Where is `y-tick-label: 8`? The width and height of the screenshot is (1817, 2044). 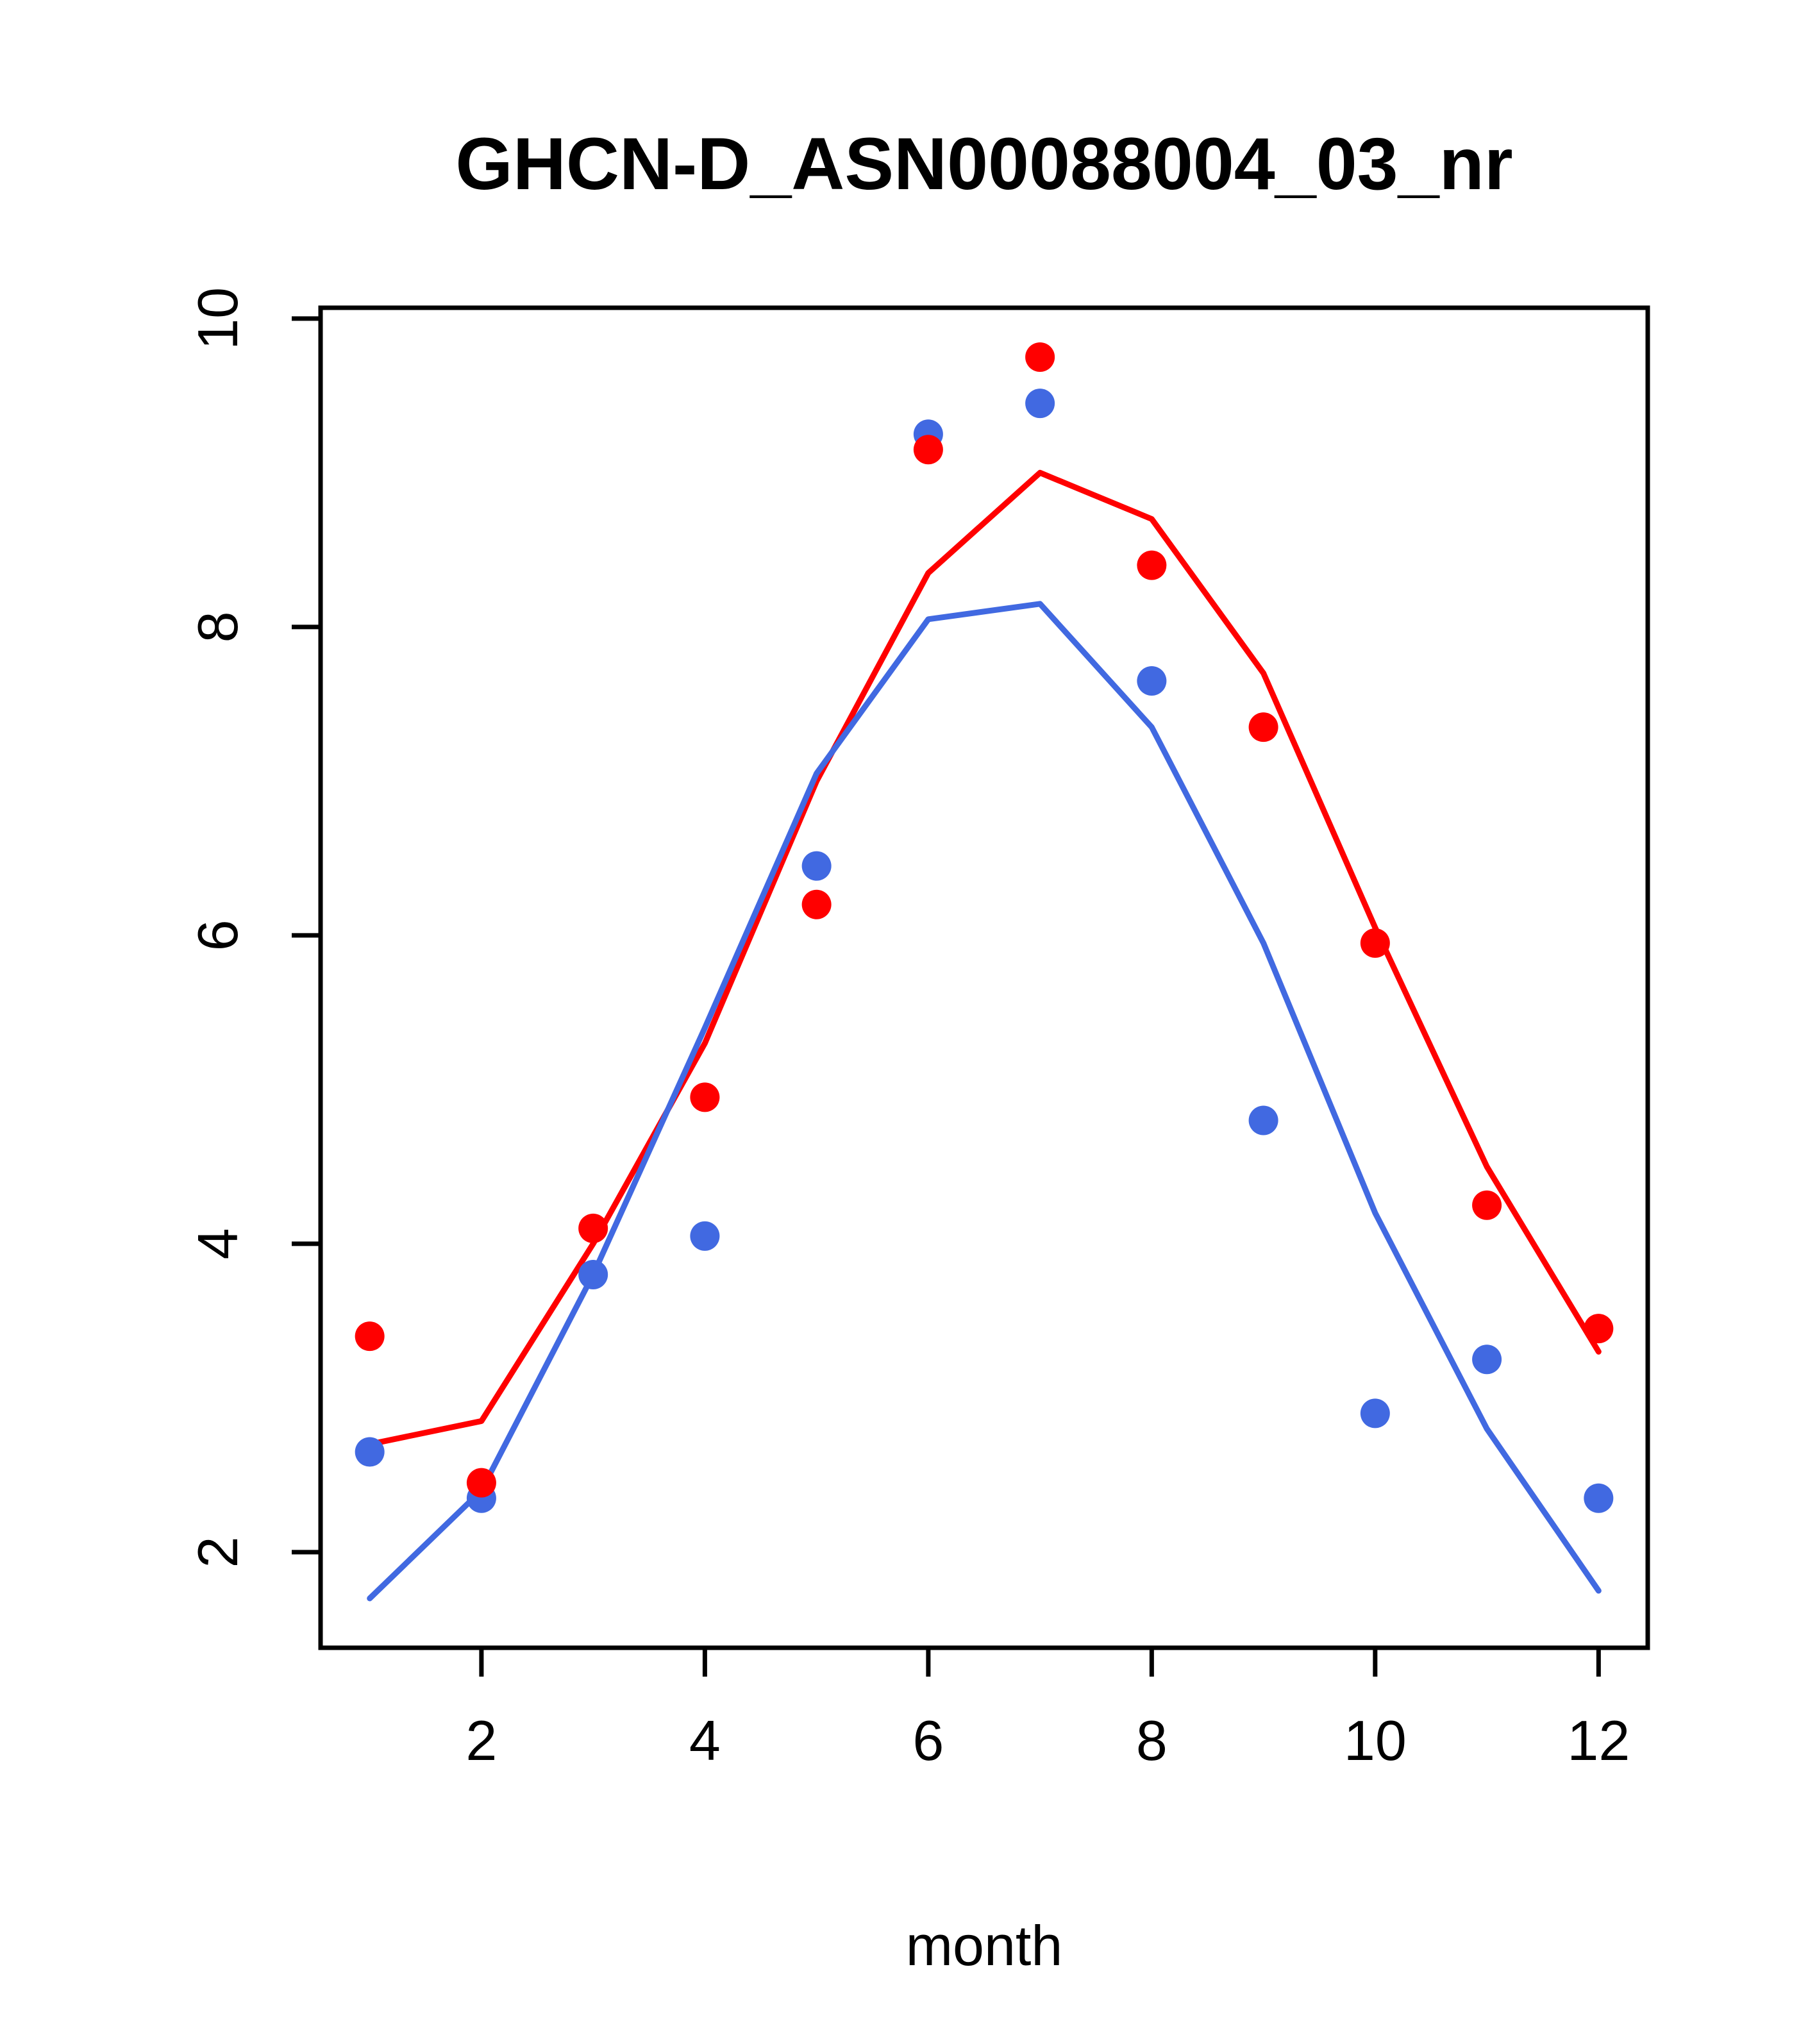 y-tick-label: 8 is located at coordinates (217, 626).